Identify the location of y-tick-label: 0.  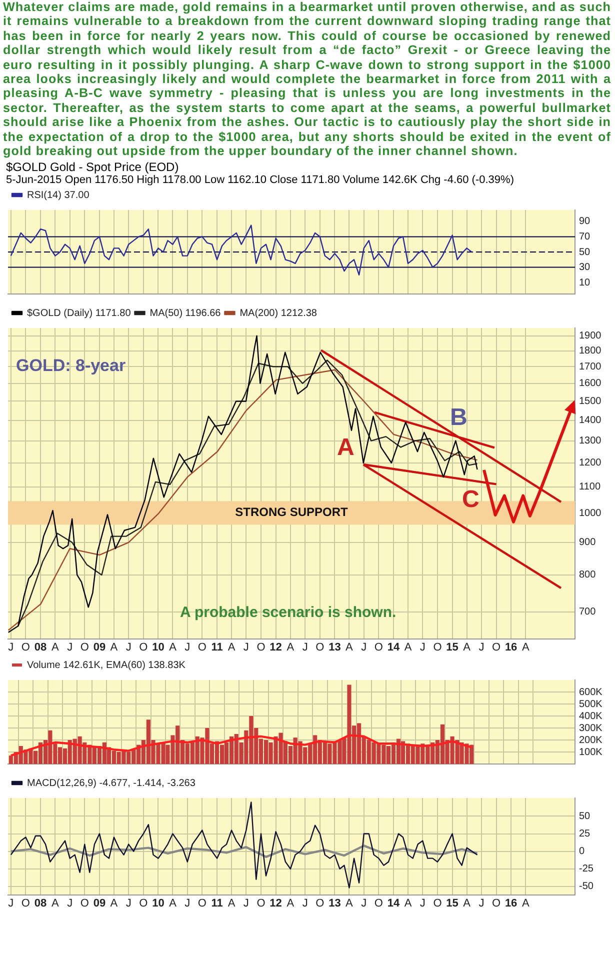
(582, 852).